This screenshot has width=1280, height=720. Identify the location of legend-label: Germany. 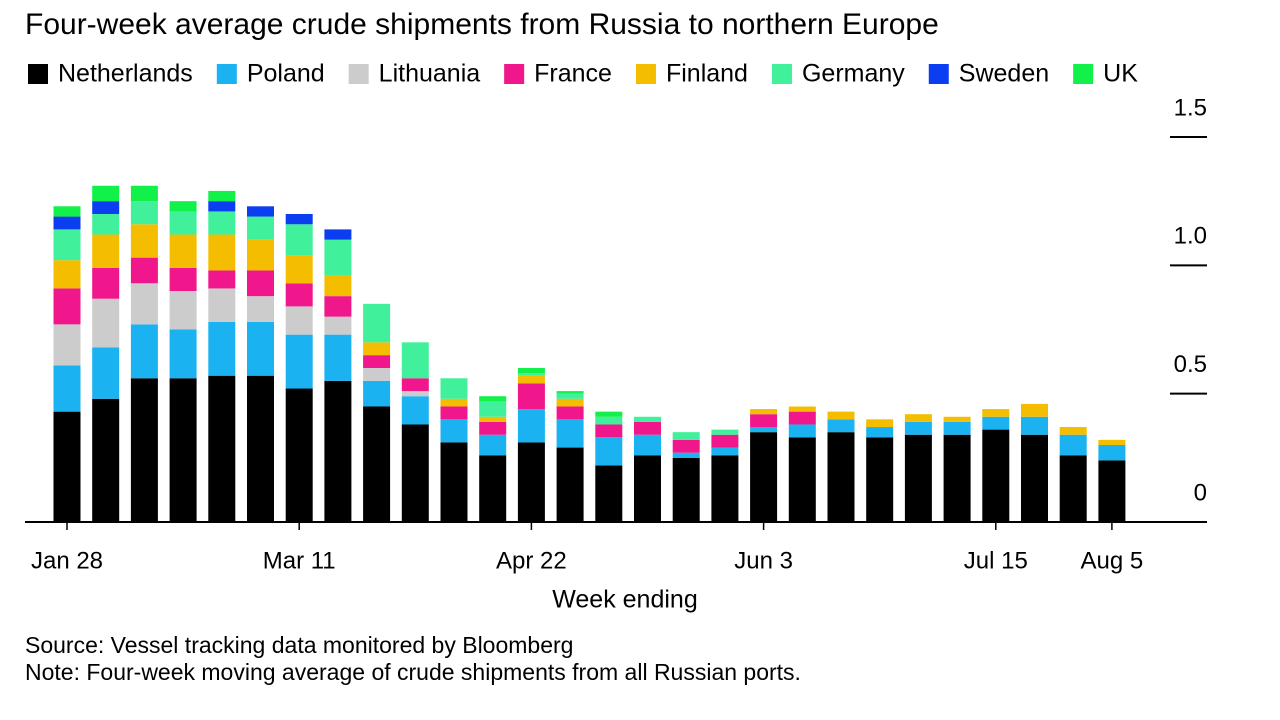
(853, 74).